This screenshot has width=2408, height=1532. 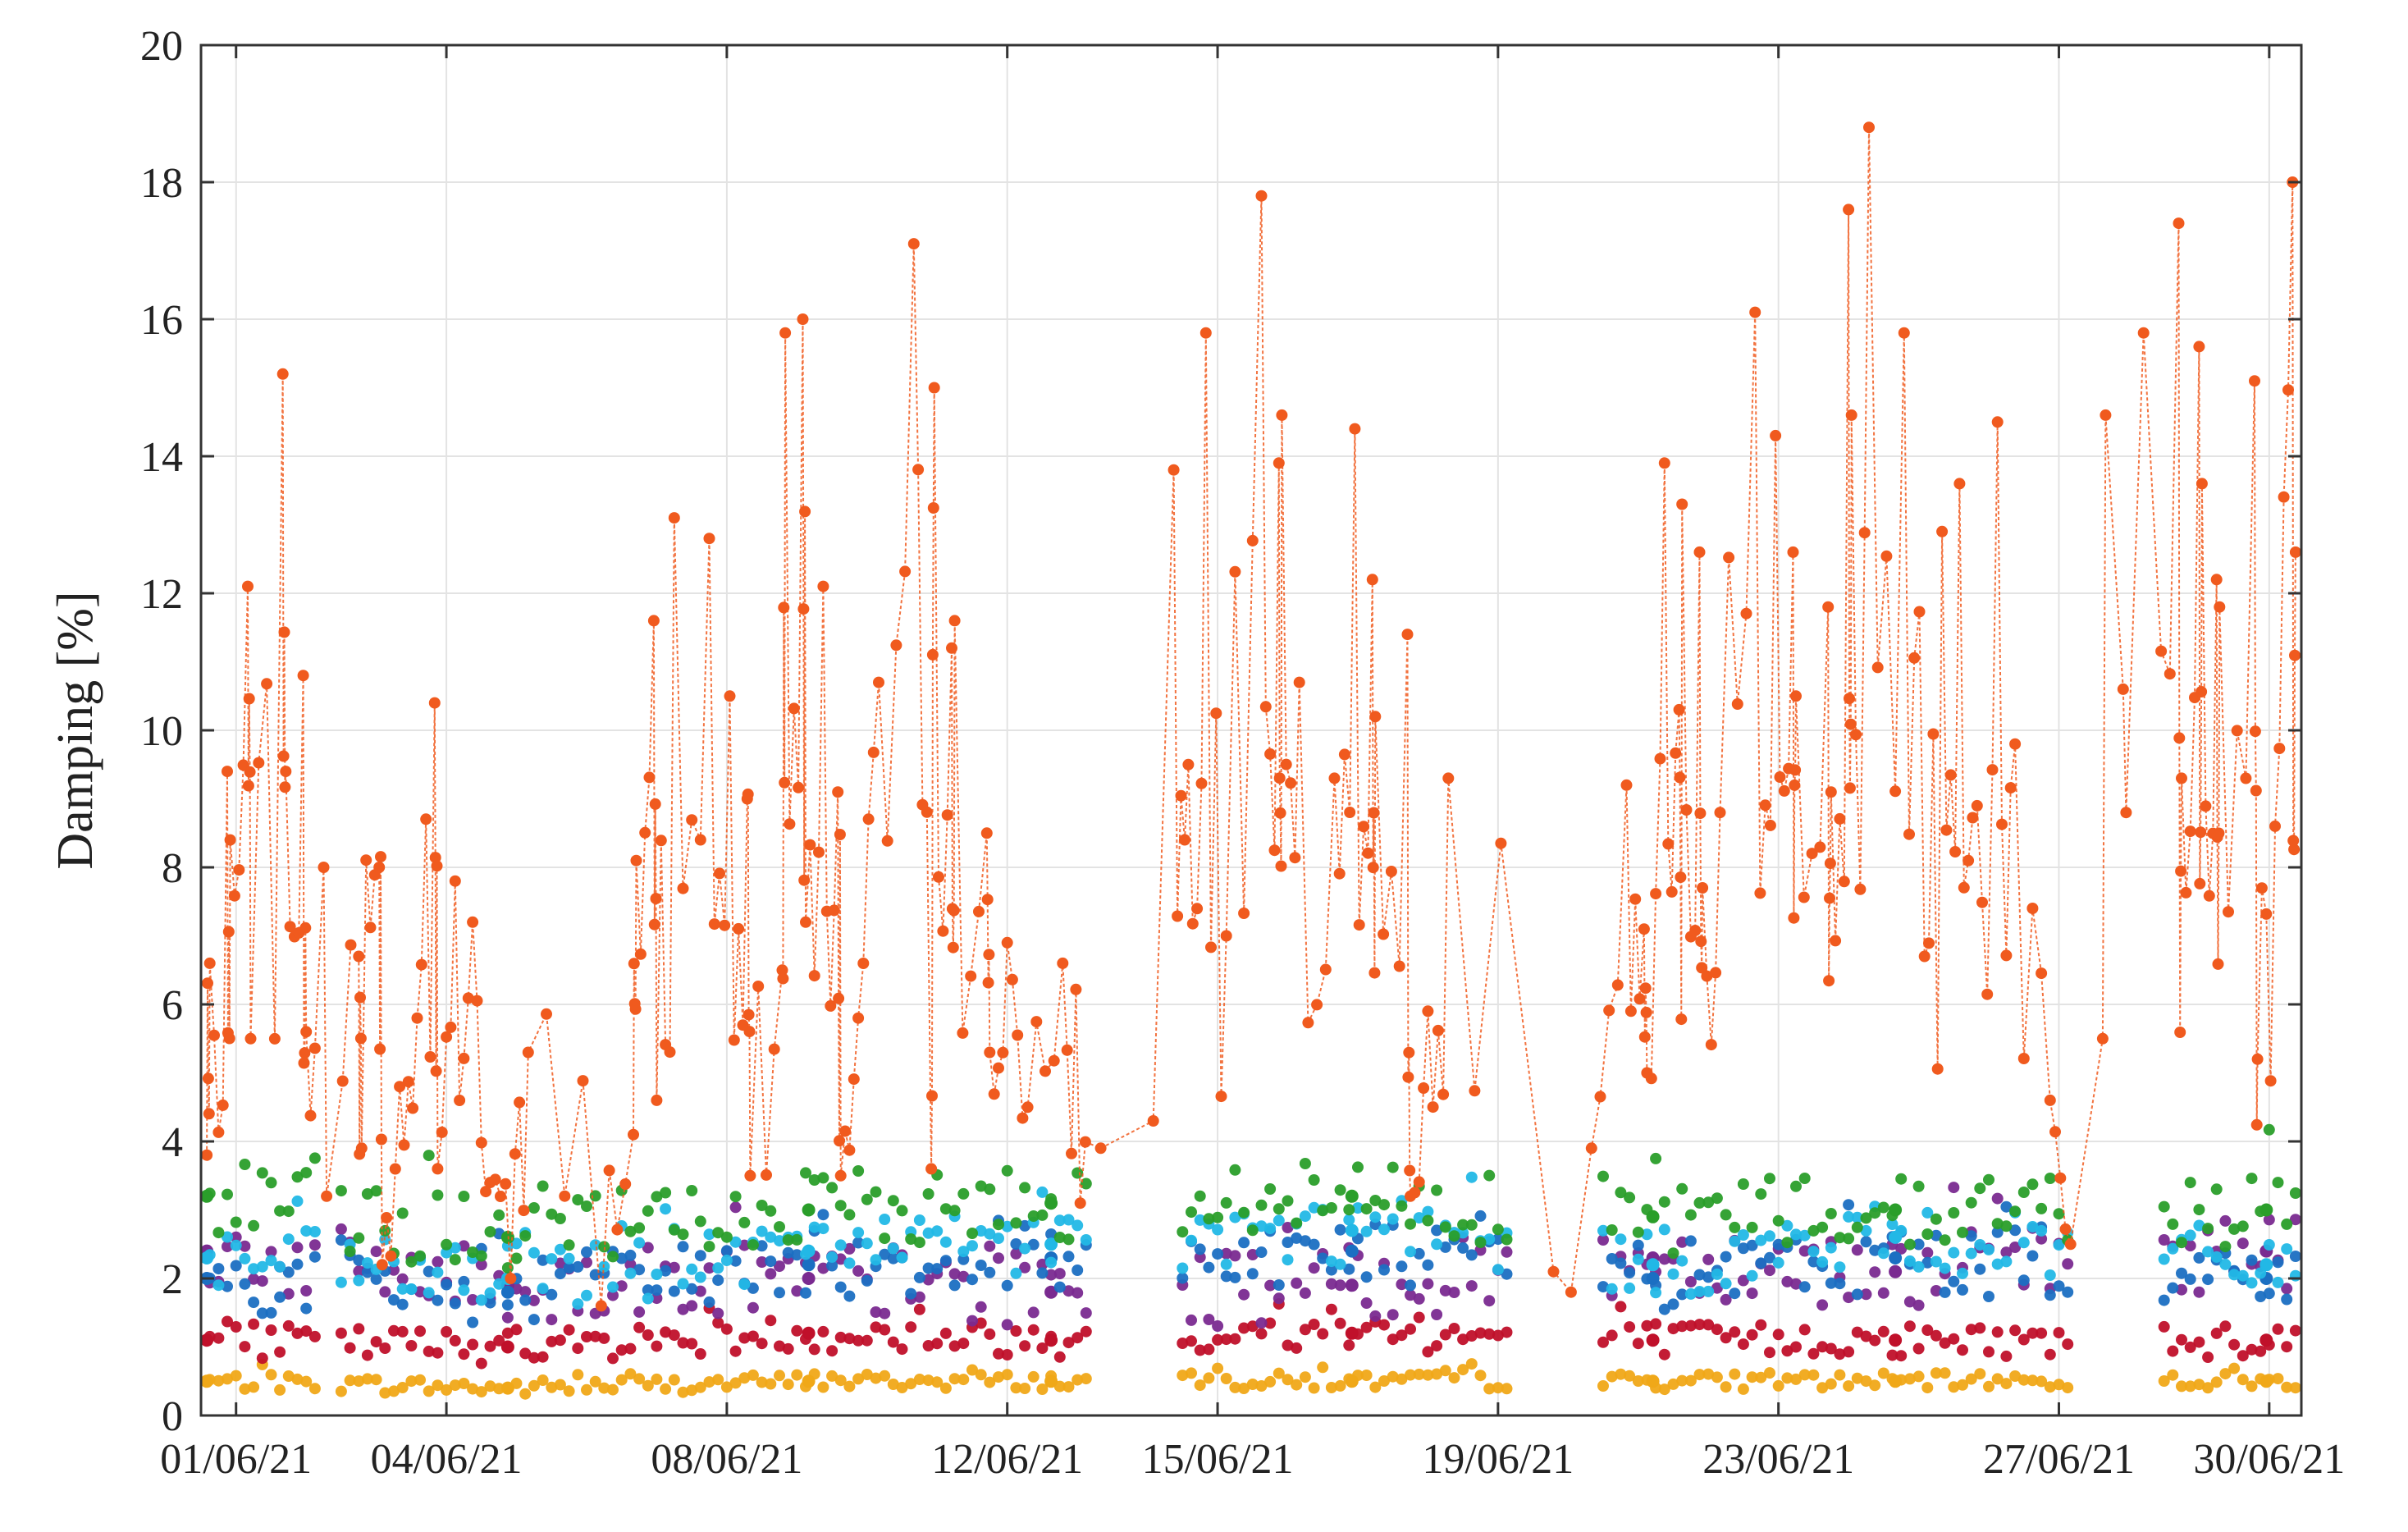 What do you see at coordinates (172, 868) in the screenshot?
I see `y-tick-label: 8` at bounding box center [172, 868].